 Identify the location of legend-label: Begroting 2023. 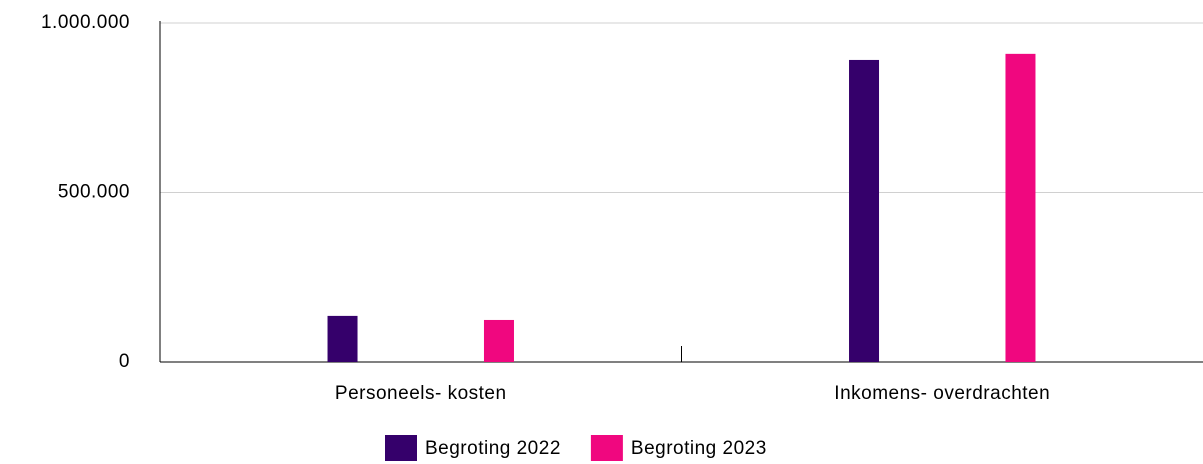
(699, 448).